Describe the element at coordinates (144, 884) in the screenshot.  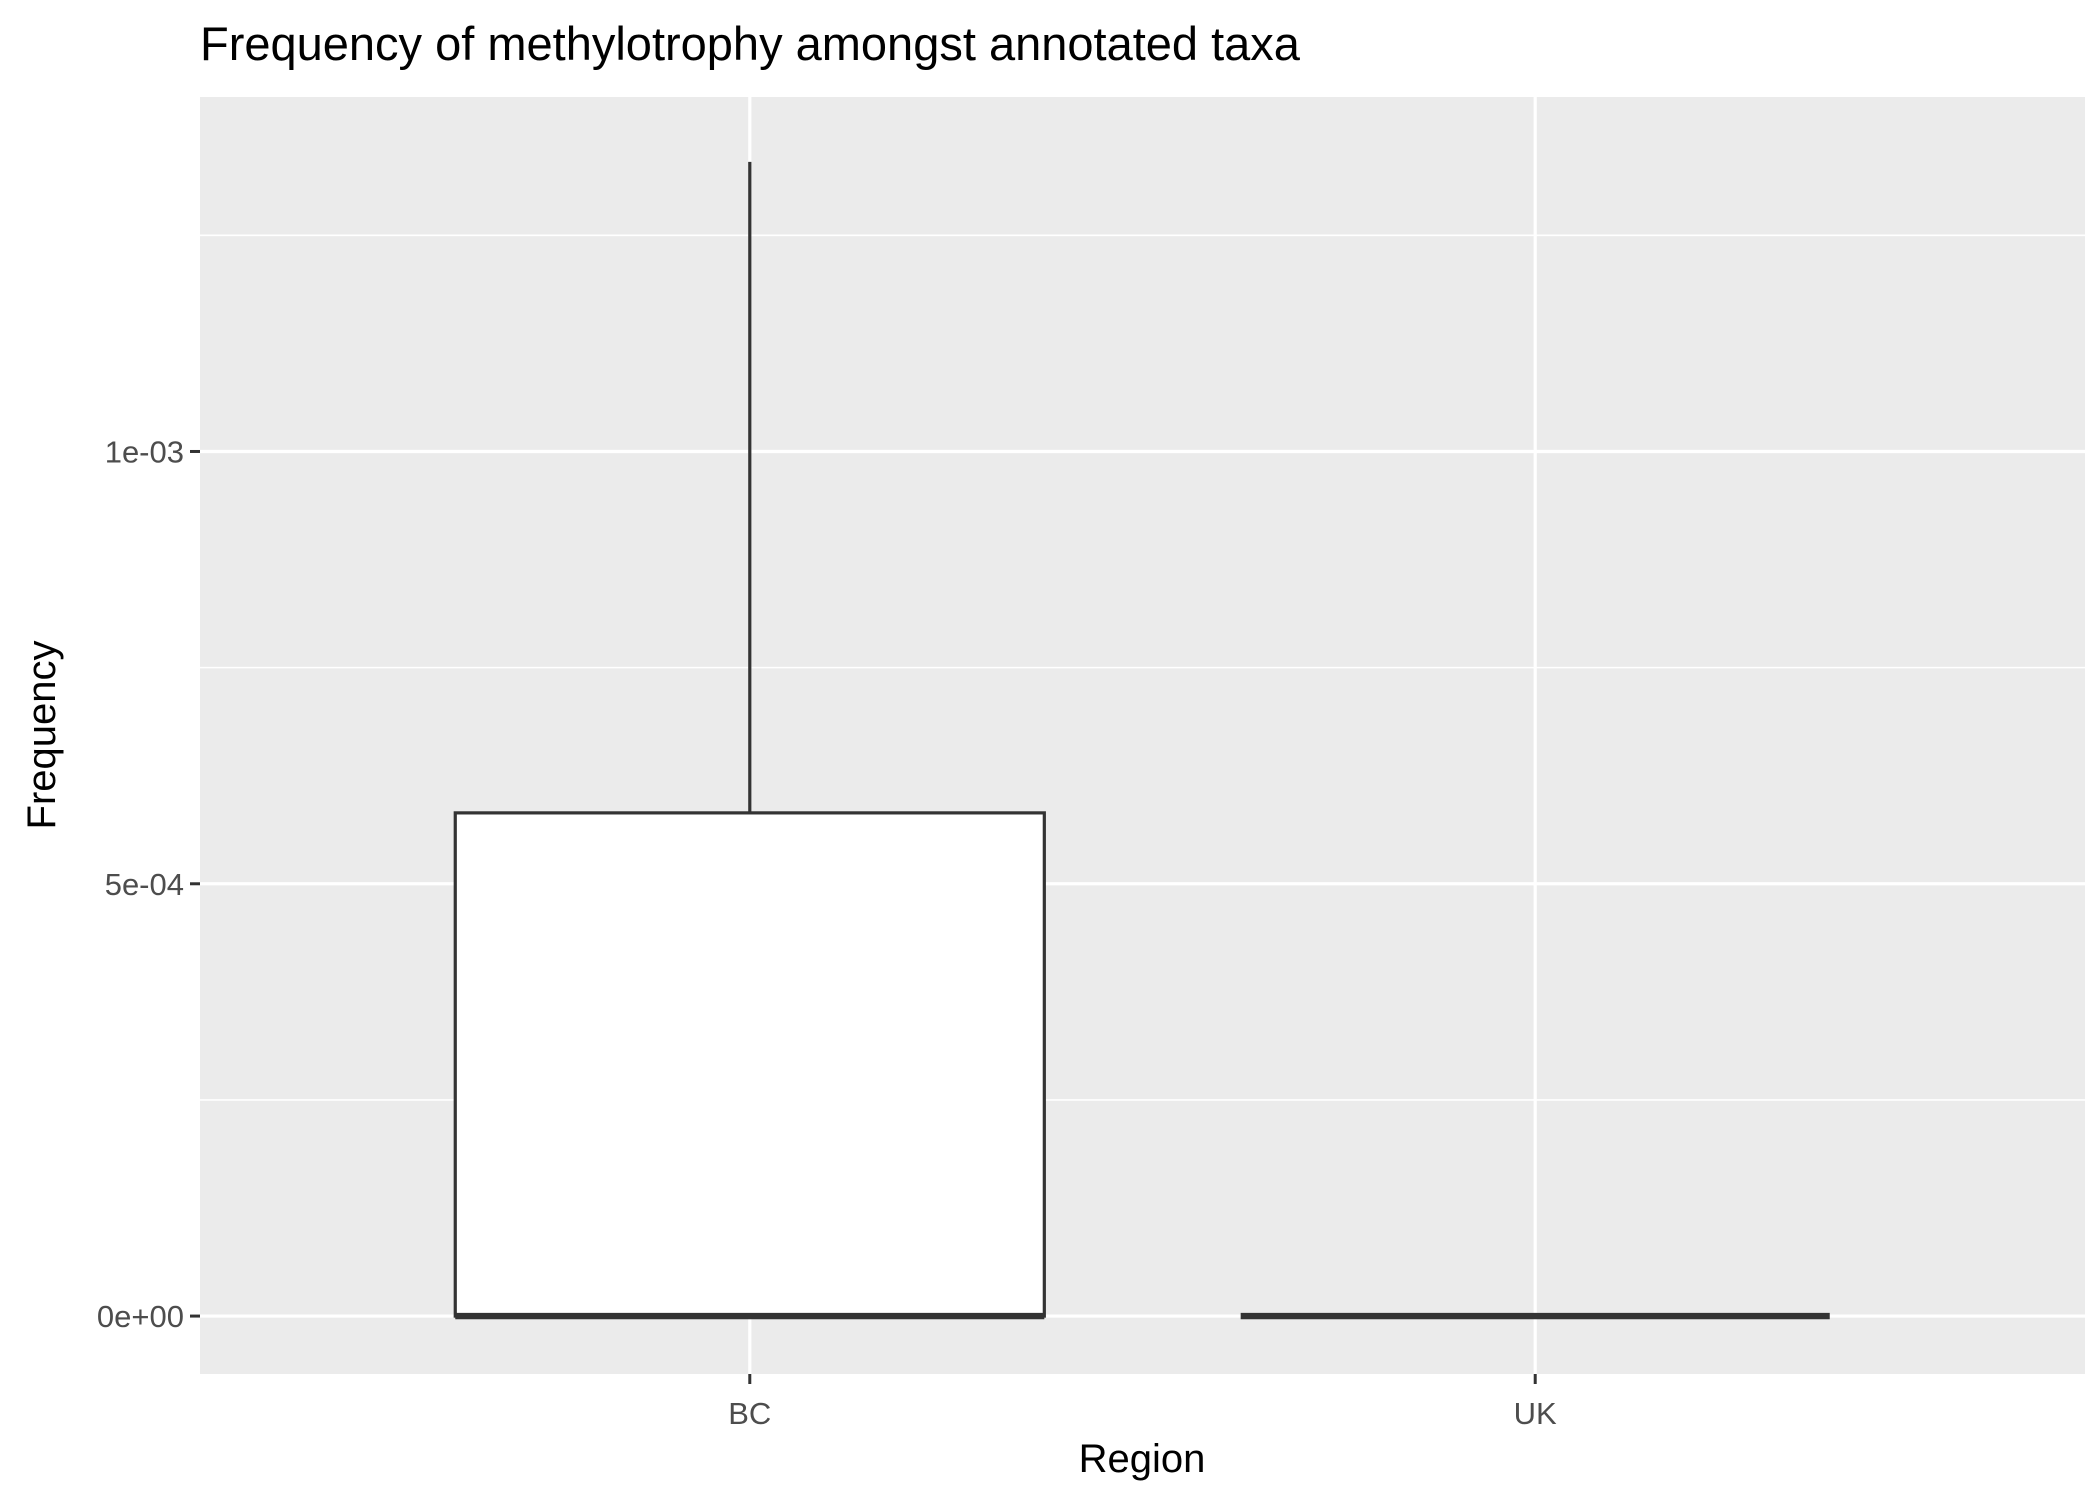
I see `y-tick-label: 5e-04` at that location.